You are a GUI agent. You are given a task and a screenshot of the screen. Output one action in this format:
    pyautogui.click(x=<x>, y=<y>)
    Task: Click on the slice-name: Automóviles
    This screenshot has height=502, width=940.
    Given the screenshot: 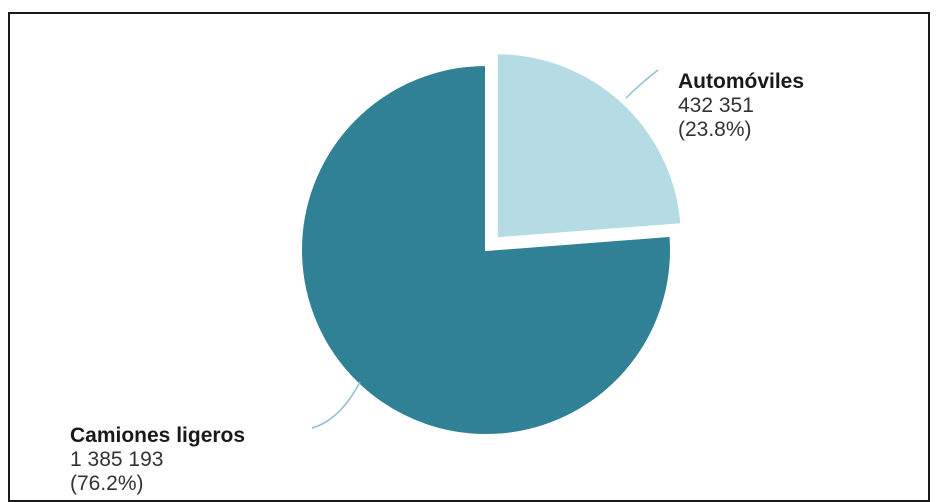 What is the action you would take?
    pyautogui.click(x=741, y=81)
    